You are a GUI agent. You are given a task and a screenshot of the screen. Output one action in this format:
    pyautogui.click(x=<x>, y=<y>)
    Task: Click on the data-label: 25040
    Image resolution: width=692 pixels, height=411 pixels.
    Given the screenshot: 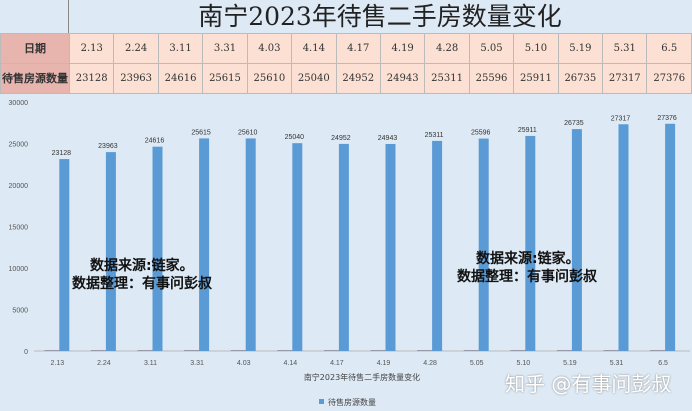 What is the action you would take?
    pyautogui.click(x=295, y=137)
    